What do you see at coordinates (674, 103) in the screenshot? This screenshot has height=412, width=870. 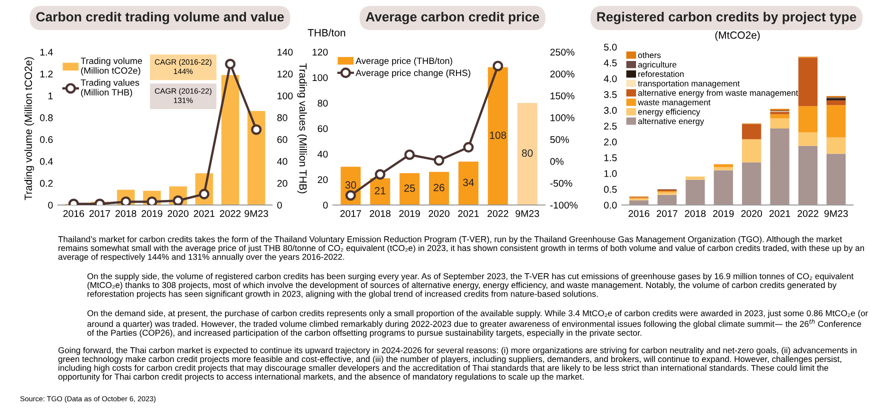 I see `legend-label: waste management` at bounding box center [674, 103].